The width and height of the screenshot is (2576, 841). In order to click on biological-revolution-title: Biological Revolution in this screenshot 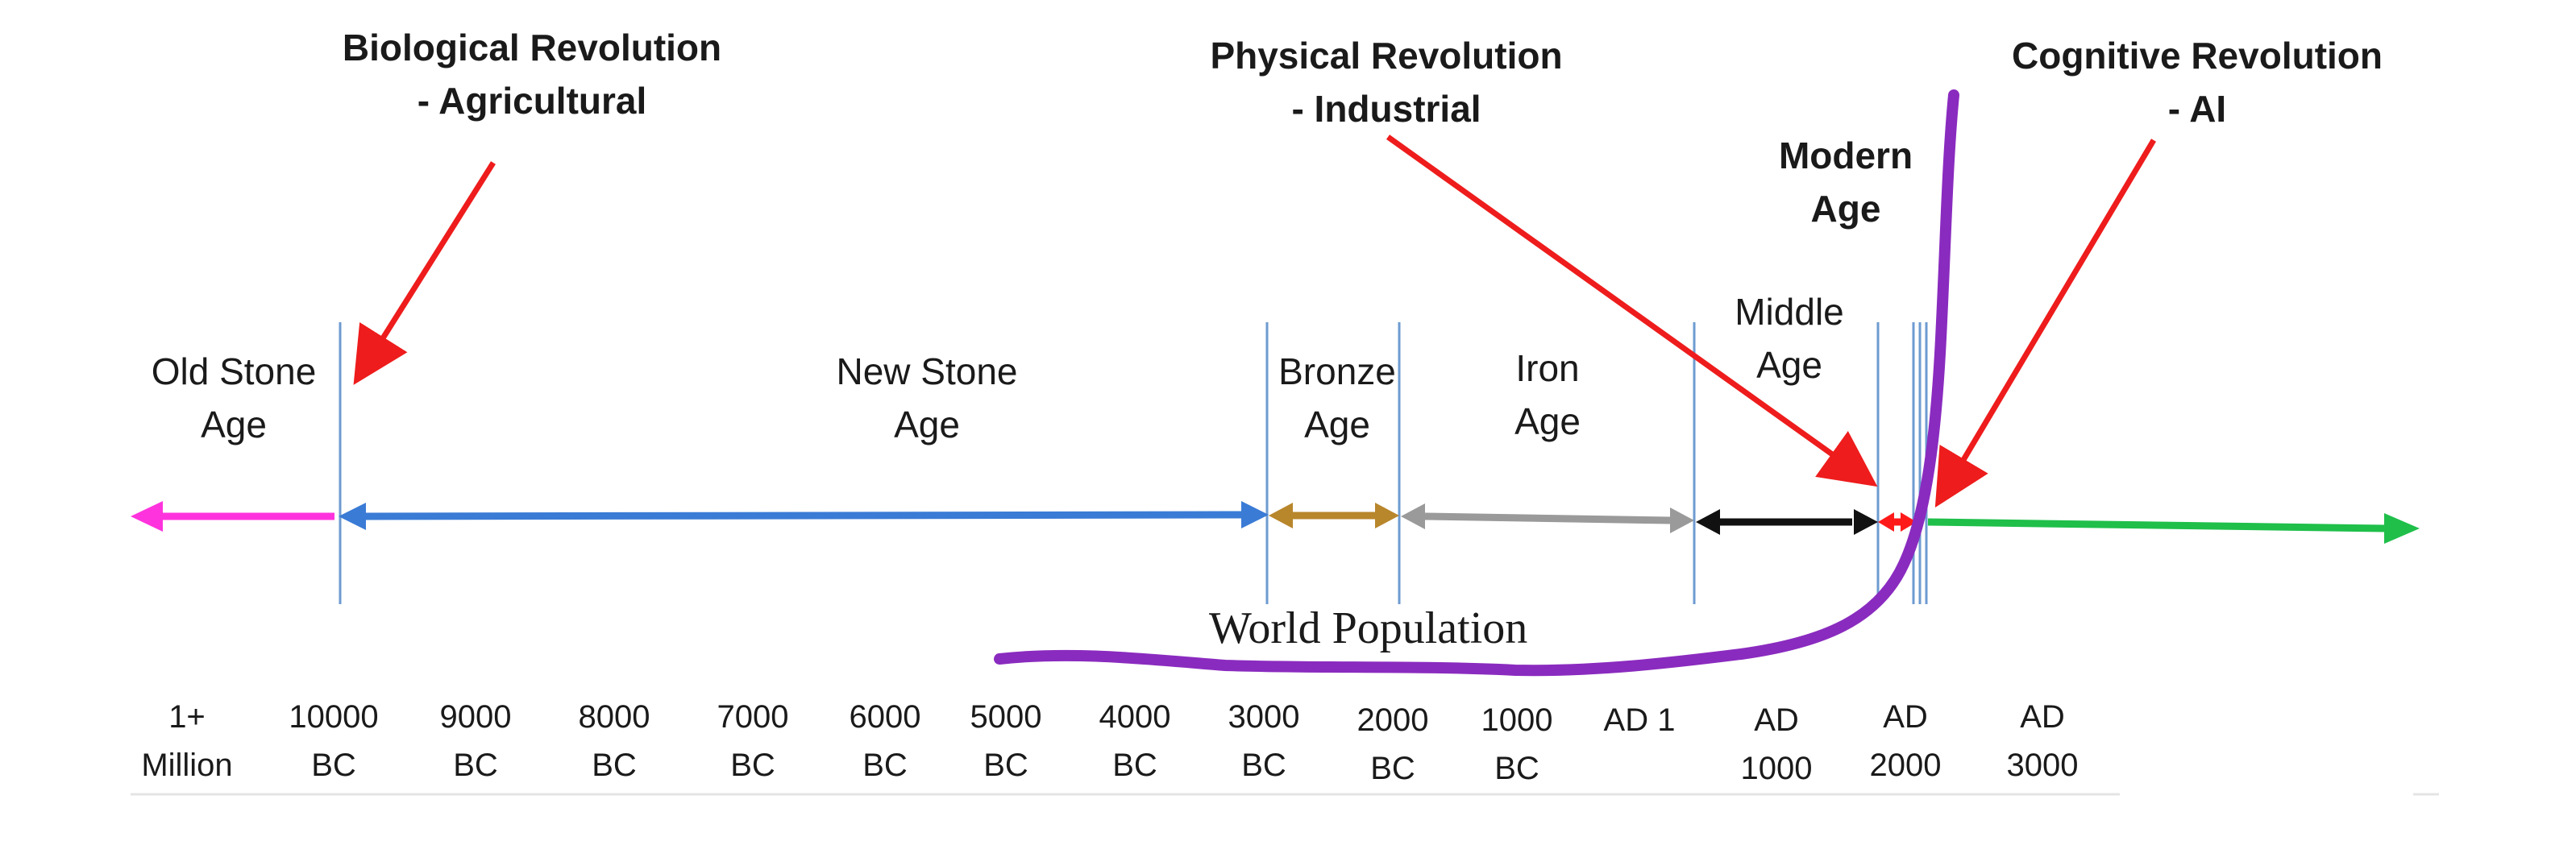, I will do `click(532, 47)`.